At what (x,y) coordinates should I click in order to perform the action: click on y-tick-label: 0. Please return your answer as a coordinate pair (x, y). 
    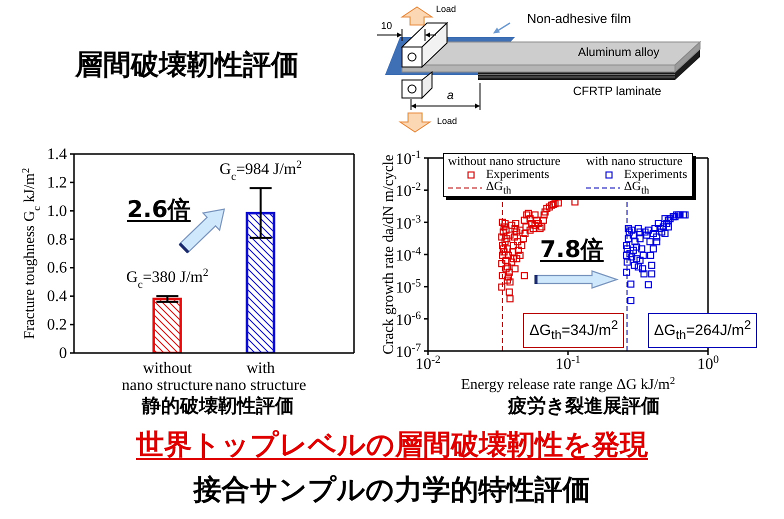
    Looking at the image, I should click on (63, 353).